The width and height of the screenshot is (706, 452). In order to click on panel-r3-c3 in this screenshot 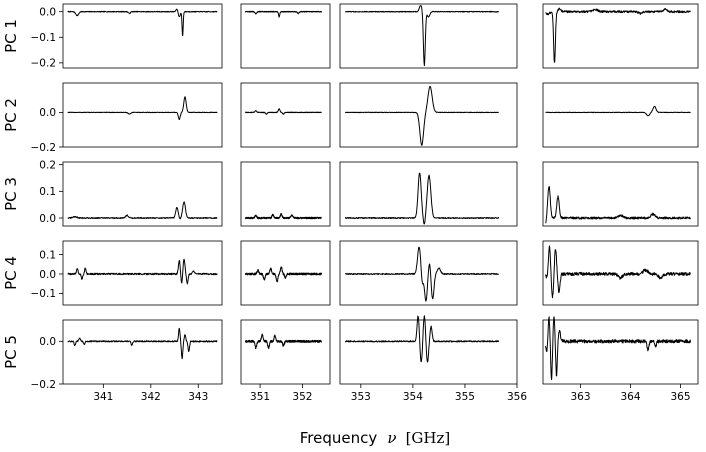, I will do `click(428, 194)`.